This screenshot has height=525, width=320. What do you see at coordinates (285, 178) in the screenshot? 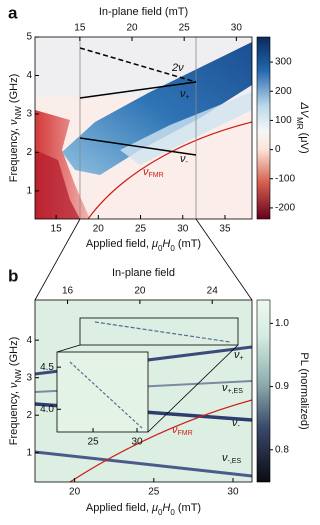
I see `colorbar-tick-label: -100` at bounding box center [285, 178].